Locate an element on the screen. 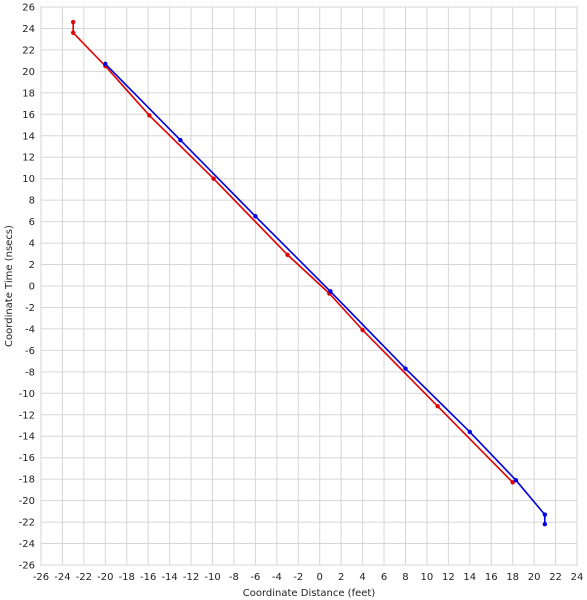 Image resolution: width=587 pixels, height=600 pixels. x-tick-label: -12 is located at coordinates (191, 577).